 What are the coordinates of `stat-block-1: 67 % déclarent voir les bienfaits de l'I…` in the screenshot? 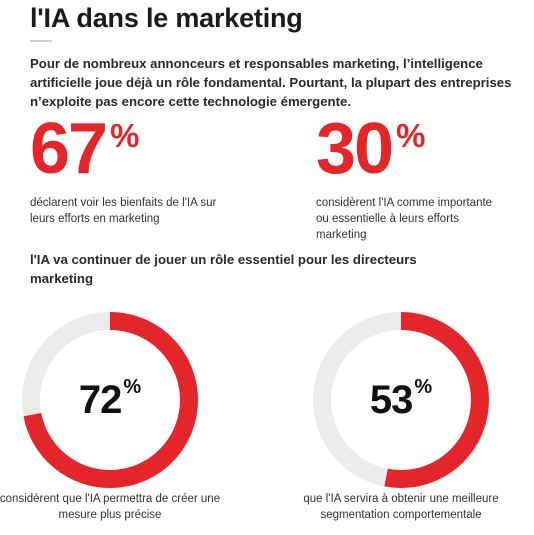 It's located at (145, 170).